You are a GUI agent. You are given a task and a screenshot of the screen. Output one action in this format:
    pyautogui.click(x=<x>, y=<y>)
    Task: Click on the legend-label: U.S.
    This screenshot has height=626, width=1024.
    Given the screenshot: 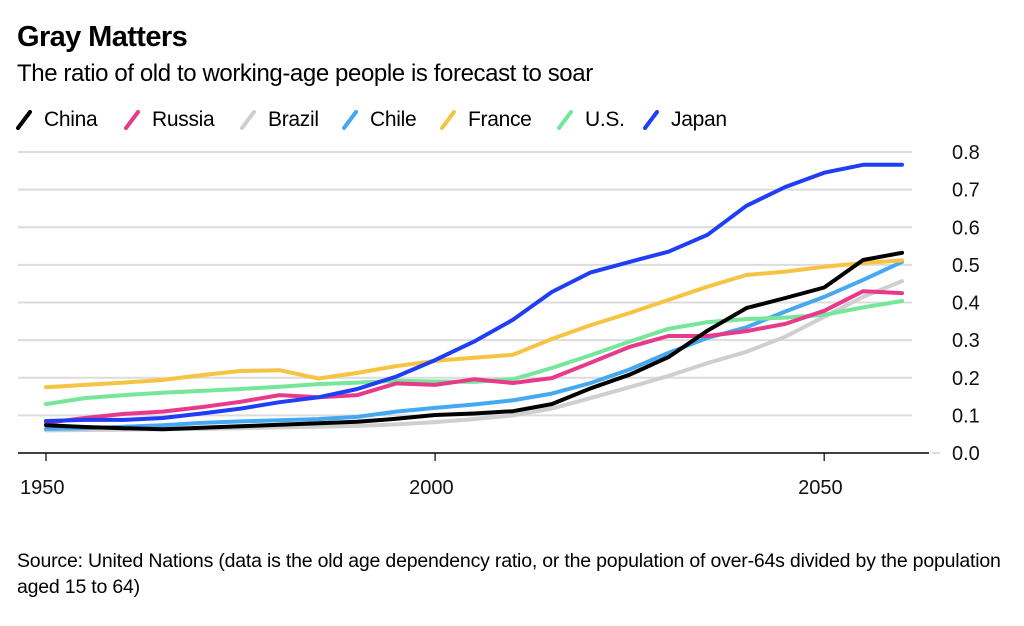 What is the action you would take?
    pyautogui.click(x=605, y=119)
    